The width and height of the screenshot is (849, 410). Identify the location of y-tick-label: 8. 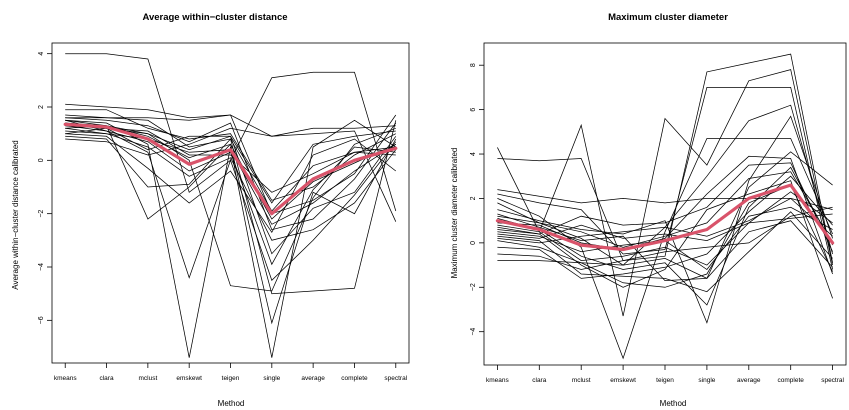
(473, 65).